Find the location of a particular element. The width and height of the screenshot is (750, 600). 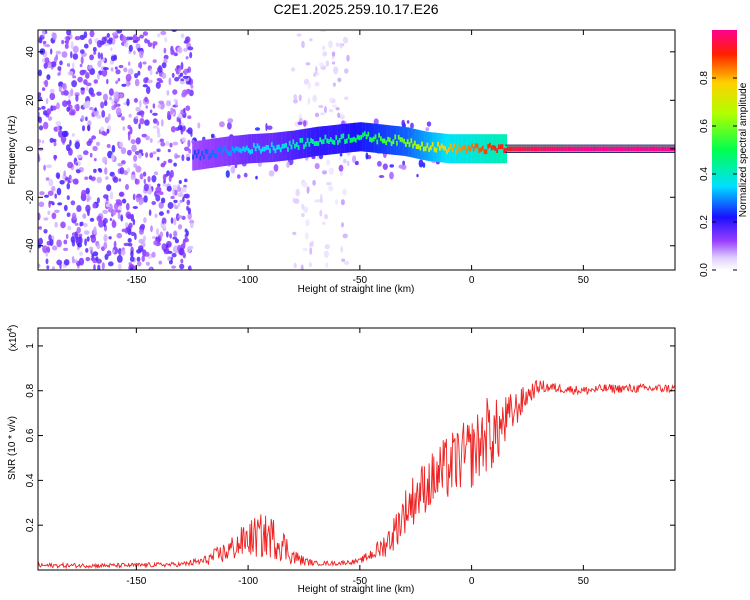

spectrogram-x-label: Height of straight line (km) is located at coordinates (356, 289).